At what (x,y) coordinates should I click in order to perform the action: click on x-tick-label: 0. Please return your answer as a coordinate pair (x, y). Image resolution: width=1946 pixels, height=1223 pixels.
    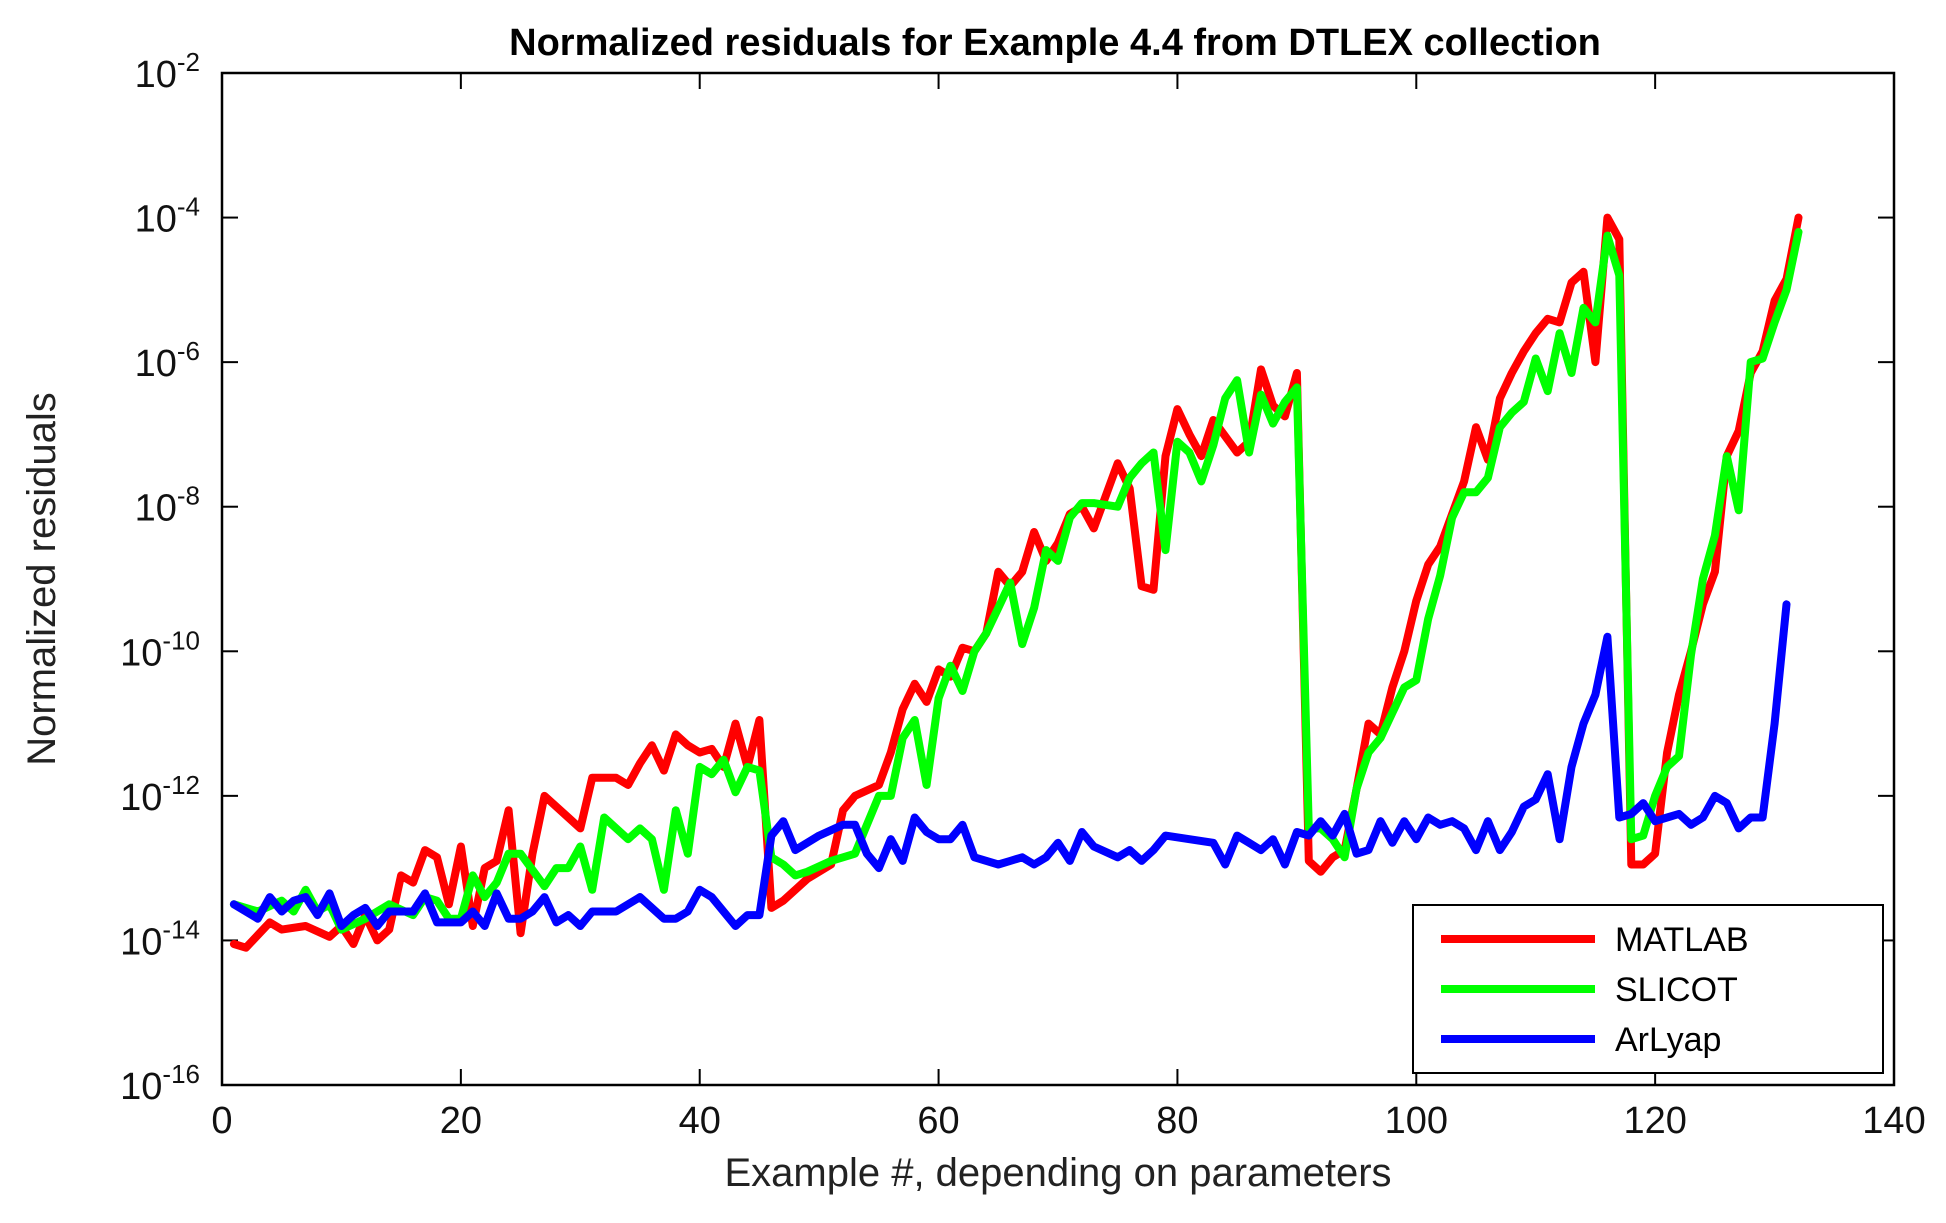
    Looking at the image, I should click on (221, 1121).